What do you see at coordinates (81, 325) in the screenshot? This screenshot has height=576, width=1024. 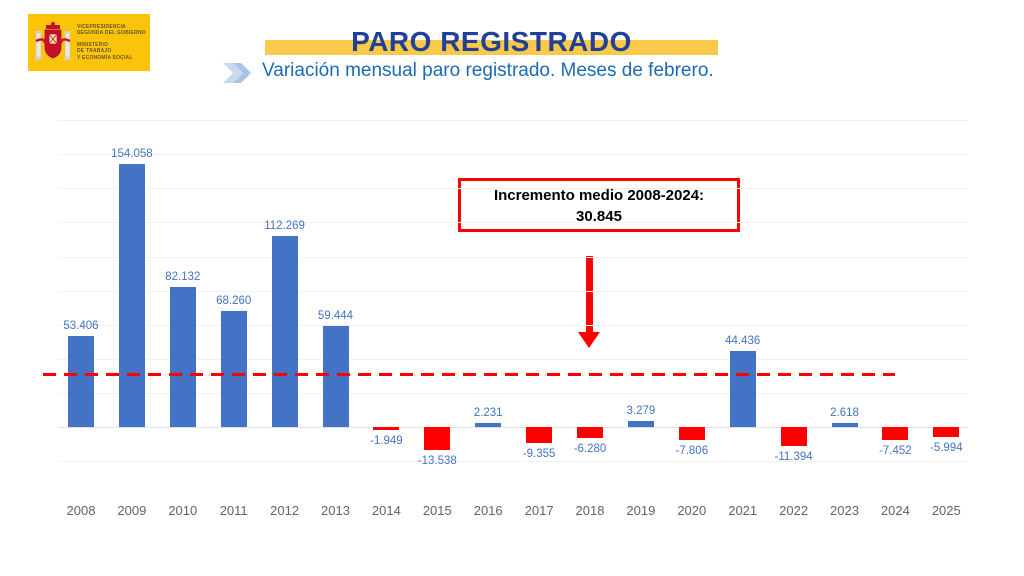 I see `value-label-2008: 53.406` at bounding box center [81, 325].